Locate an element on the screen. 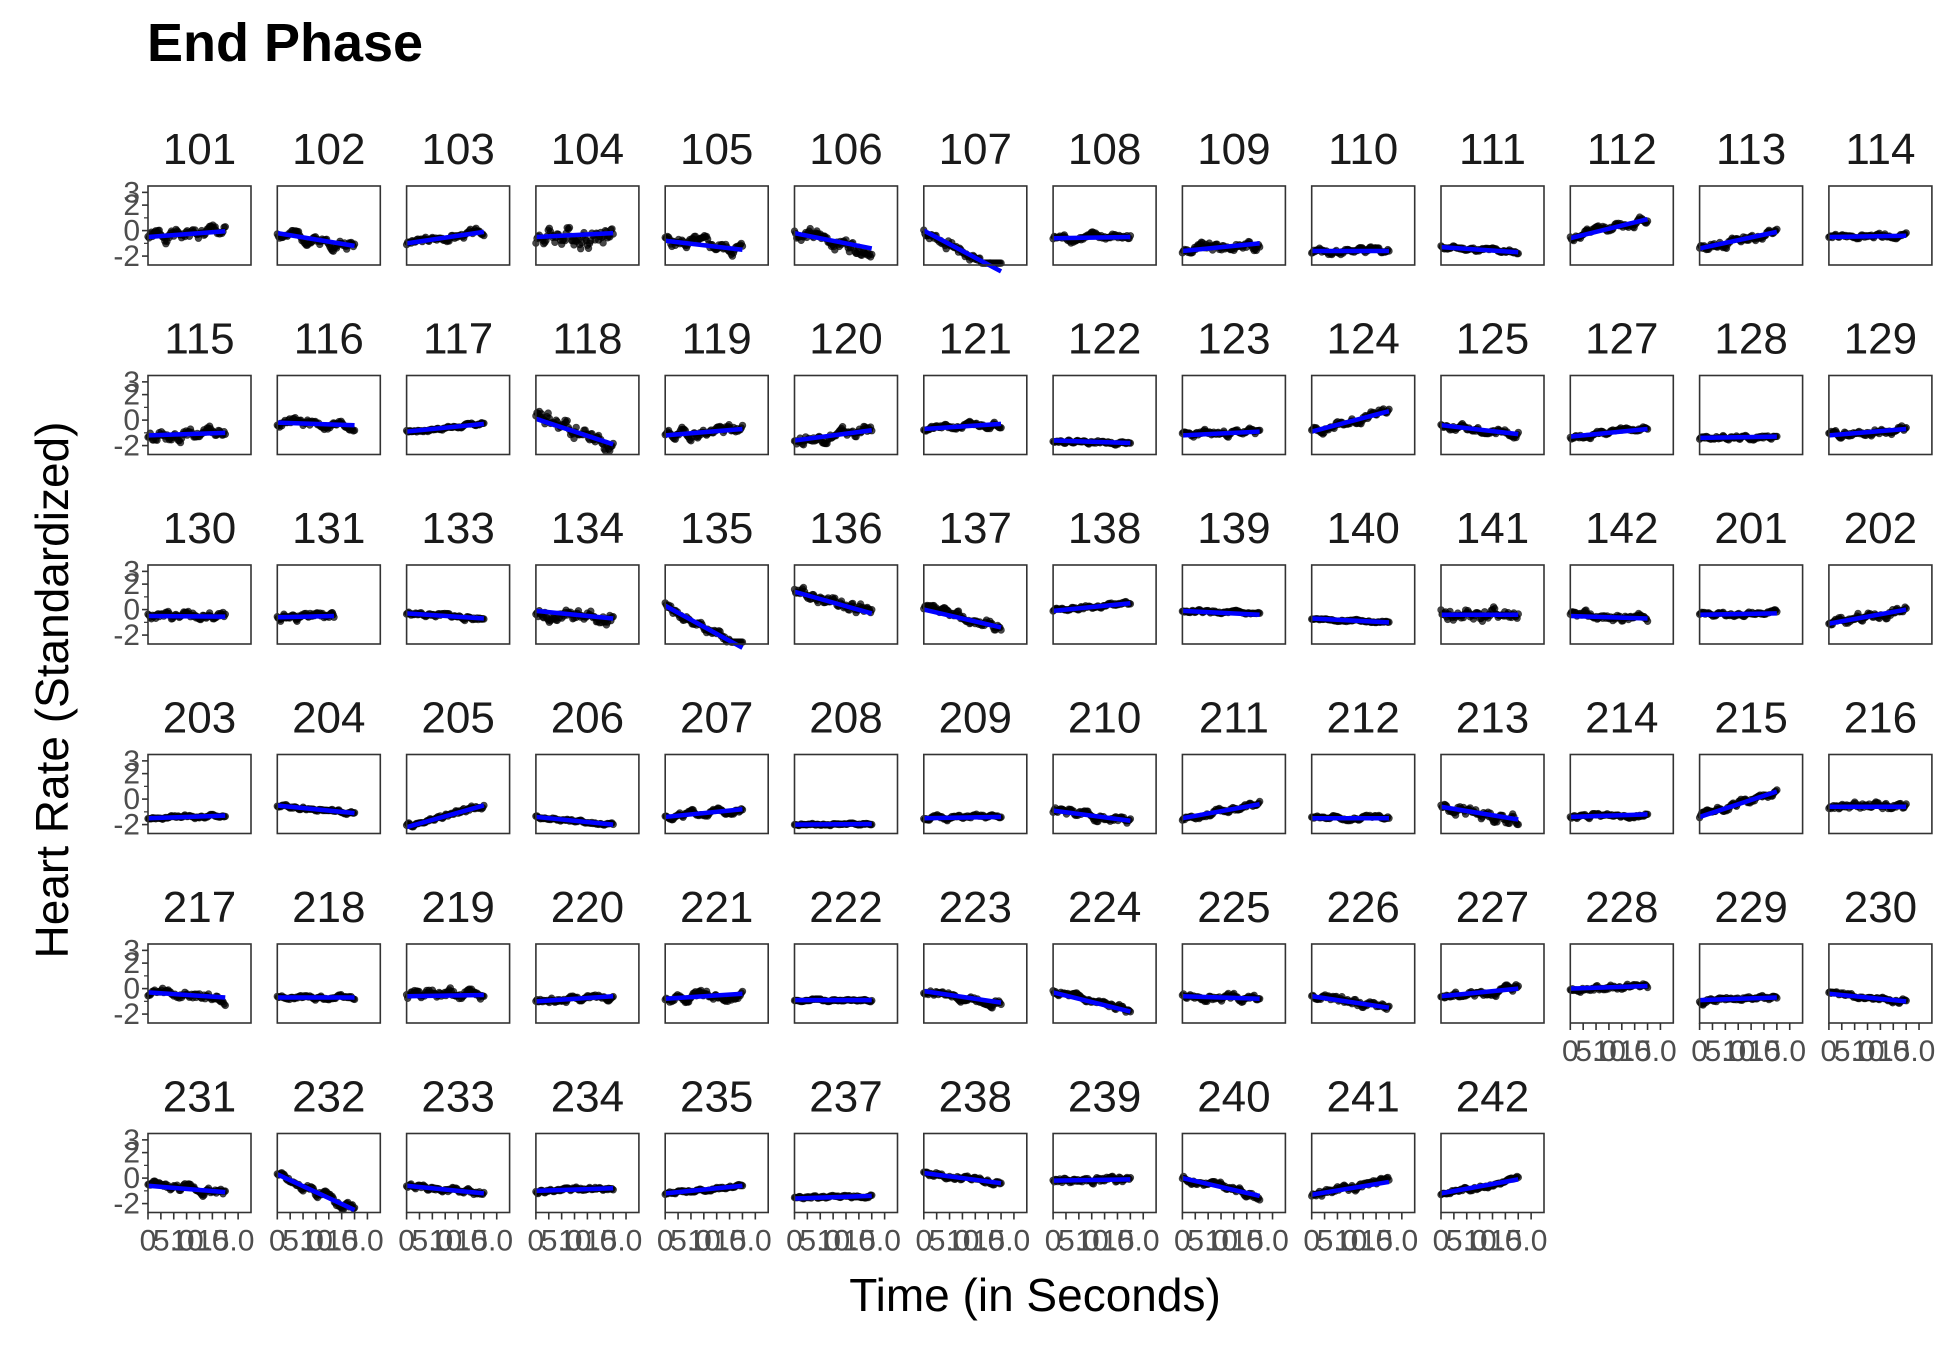 The height and width of the screenshot is (1350, 1950). facet-label: 122 is located at coordinates (1104, 339).